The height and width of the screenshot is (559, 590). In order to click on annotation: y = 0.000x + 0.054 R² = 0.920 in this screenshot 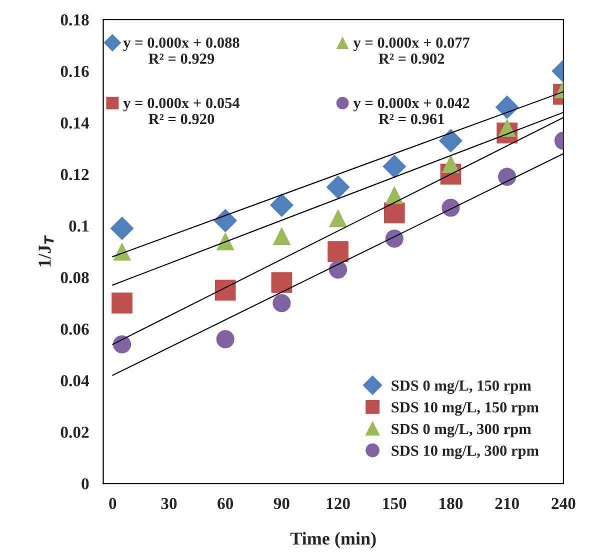, I will do `click(181, 111)`.